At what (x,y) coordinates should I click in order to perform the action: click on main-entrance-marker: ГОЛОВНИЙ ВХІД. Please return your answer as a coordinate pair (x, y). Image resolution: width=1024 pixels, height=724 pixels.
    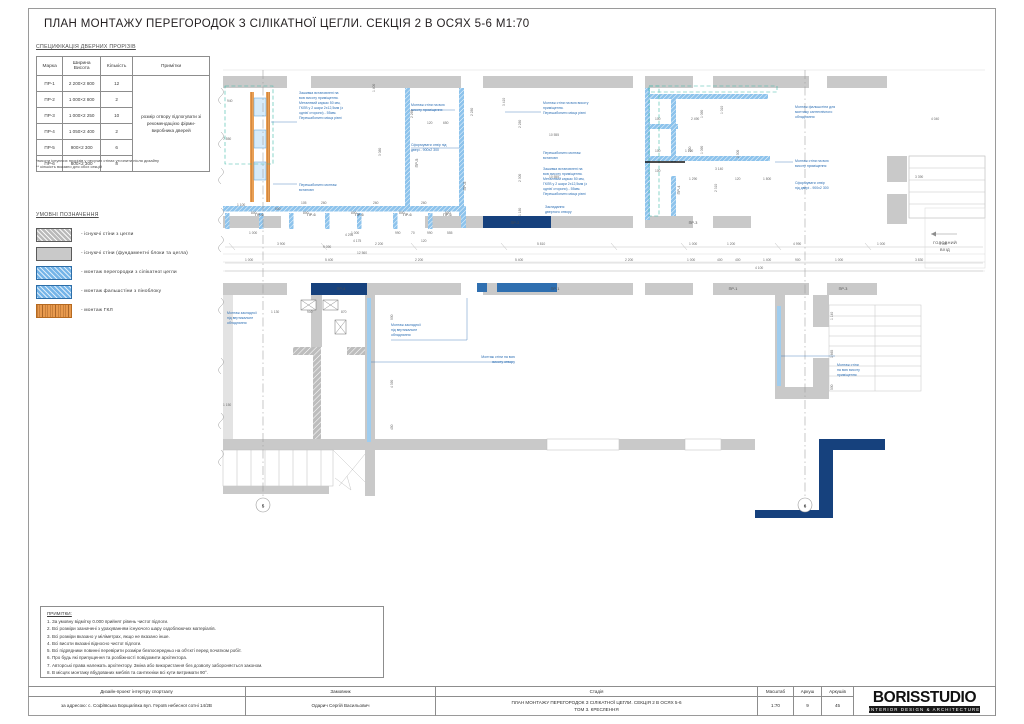
    Looking at the image, I should click on (944, 241).